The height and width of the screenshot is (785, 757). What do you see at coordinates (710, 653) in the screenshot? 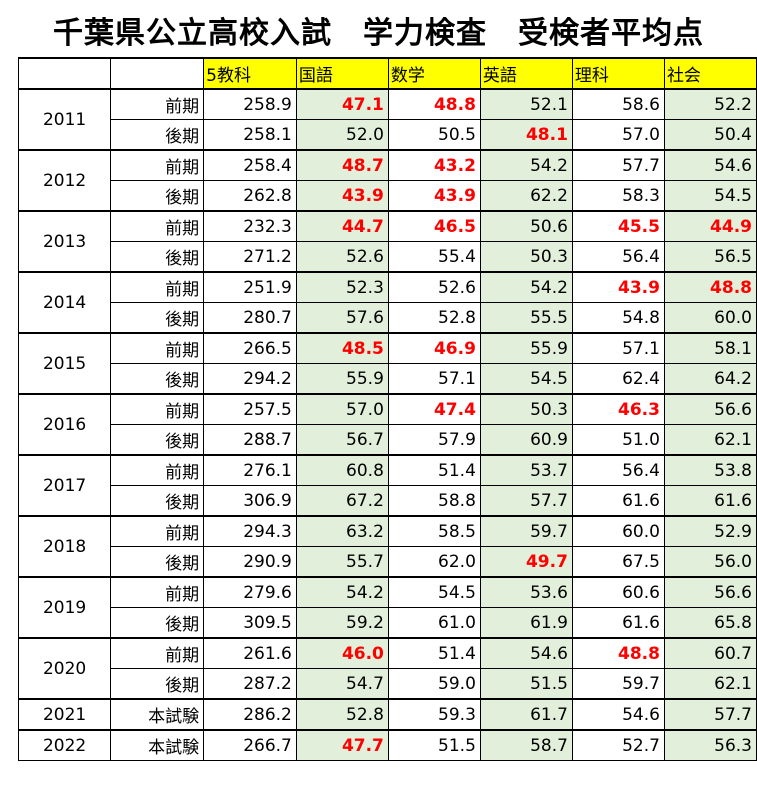
I see `score-cell: 60.7` at bounding box center [710, 653].